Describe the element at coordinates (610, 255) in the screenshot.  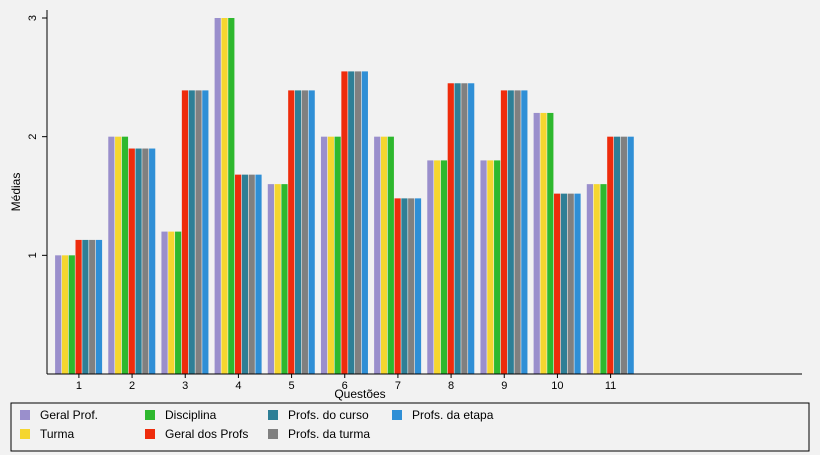
I see `bar-q11-s4` at that location.